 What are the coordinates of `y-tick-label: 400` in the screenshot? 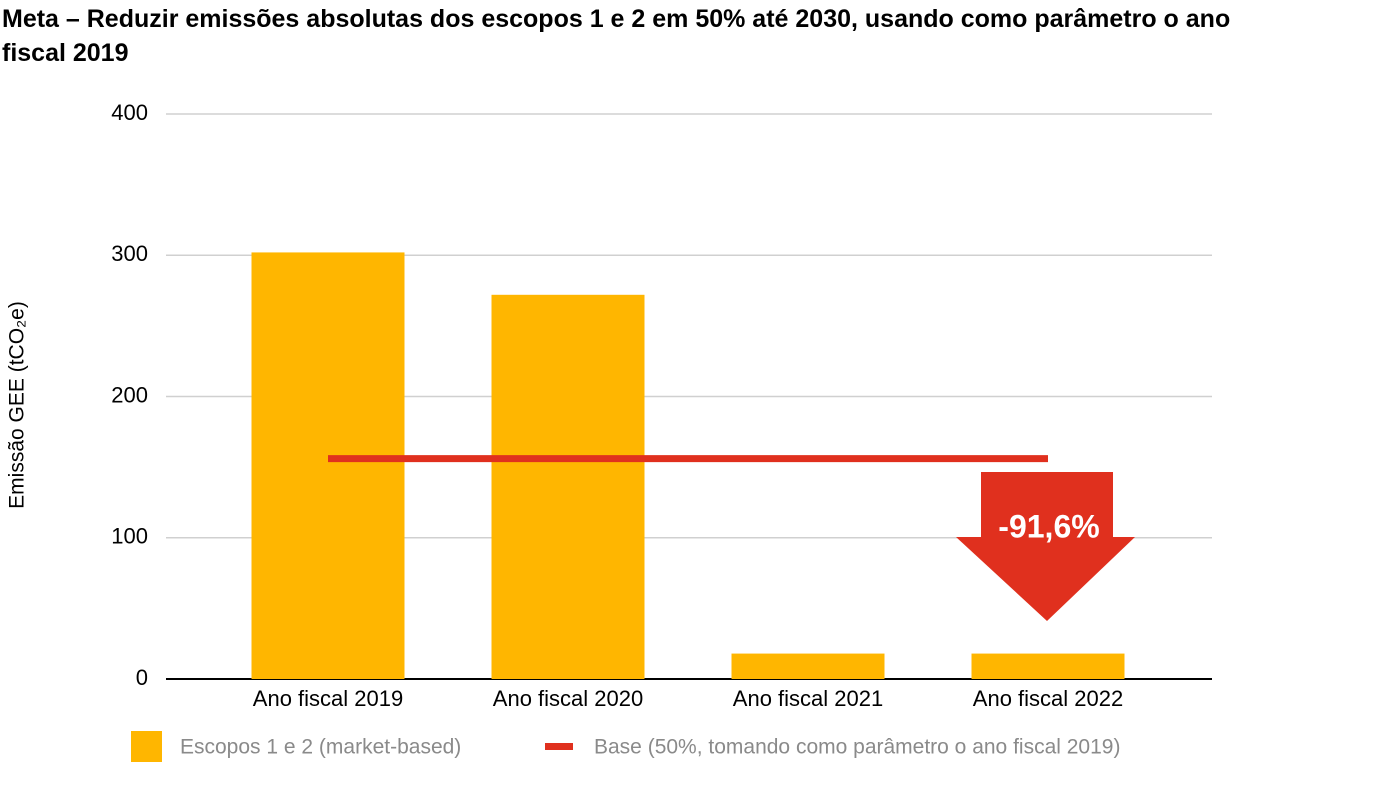 It's located at (129, 112).